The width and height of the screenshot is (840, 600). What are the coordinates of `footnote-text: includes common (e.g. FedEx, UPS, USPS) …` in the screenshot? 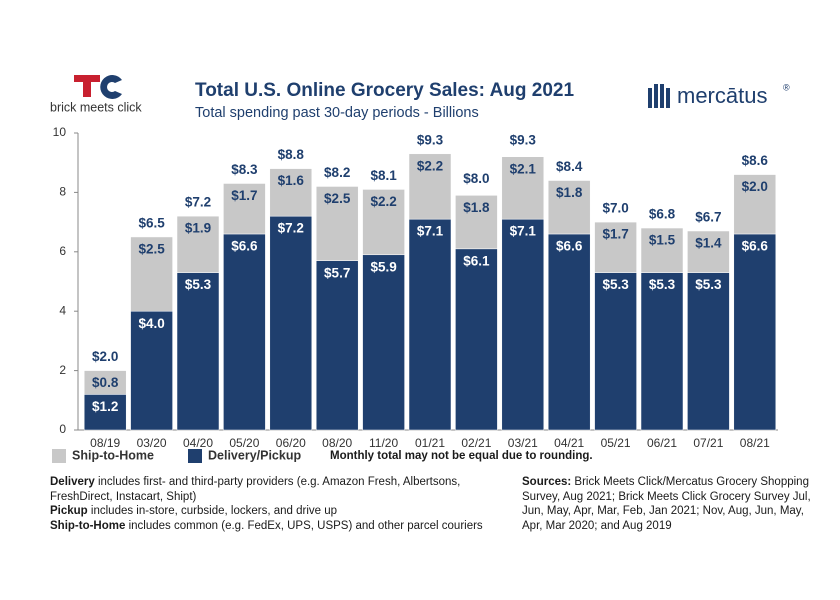 It's located at (304, 525).